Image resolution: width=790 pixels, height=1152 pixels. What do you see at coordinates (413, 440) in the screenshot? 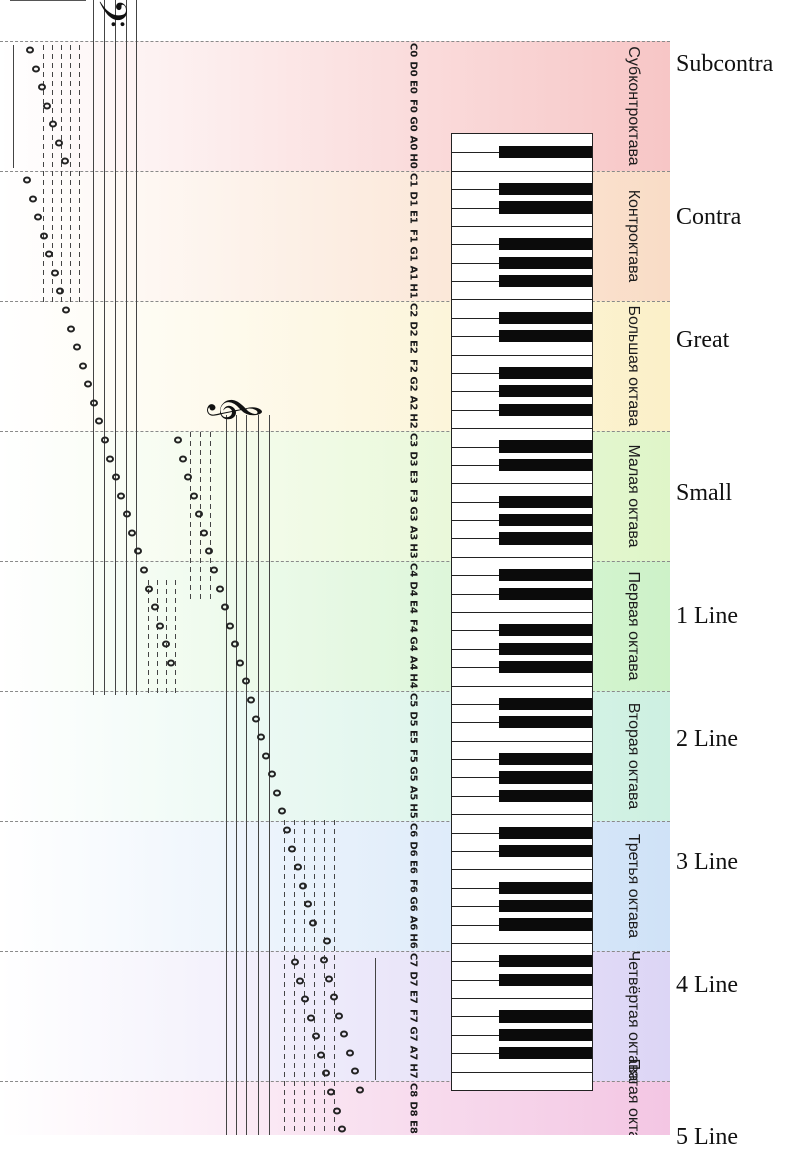
I see `note-name-text: C3` at bounding box center [413, 440].